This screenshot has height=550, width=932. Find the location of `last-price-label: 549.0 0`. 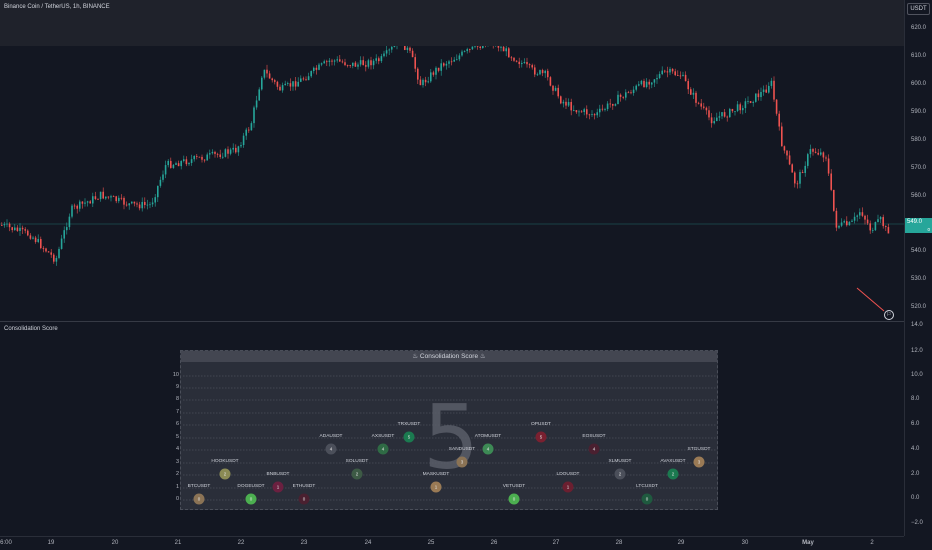

last-price-label: 549.0 0 is located at coordinates (918, 225).